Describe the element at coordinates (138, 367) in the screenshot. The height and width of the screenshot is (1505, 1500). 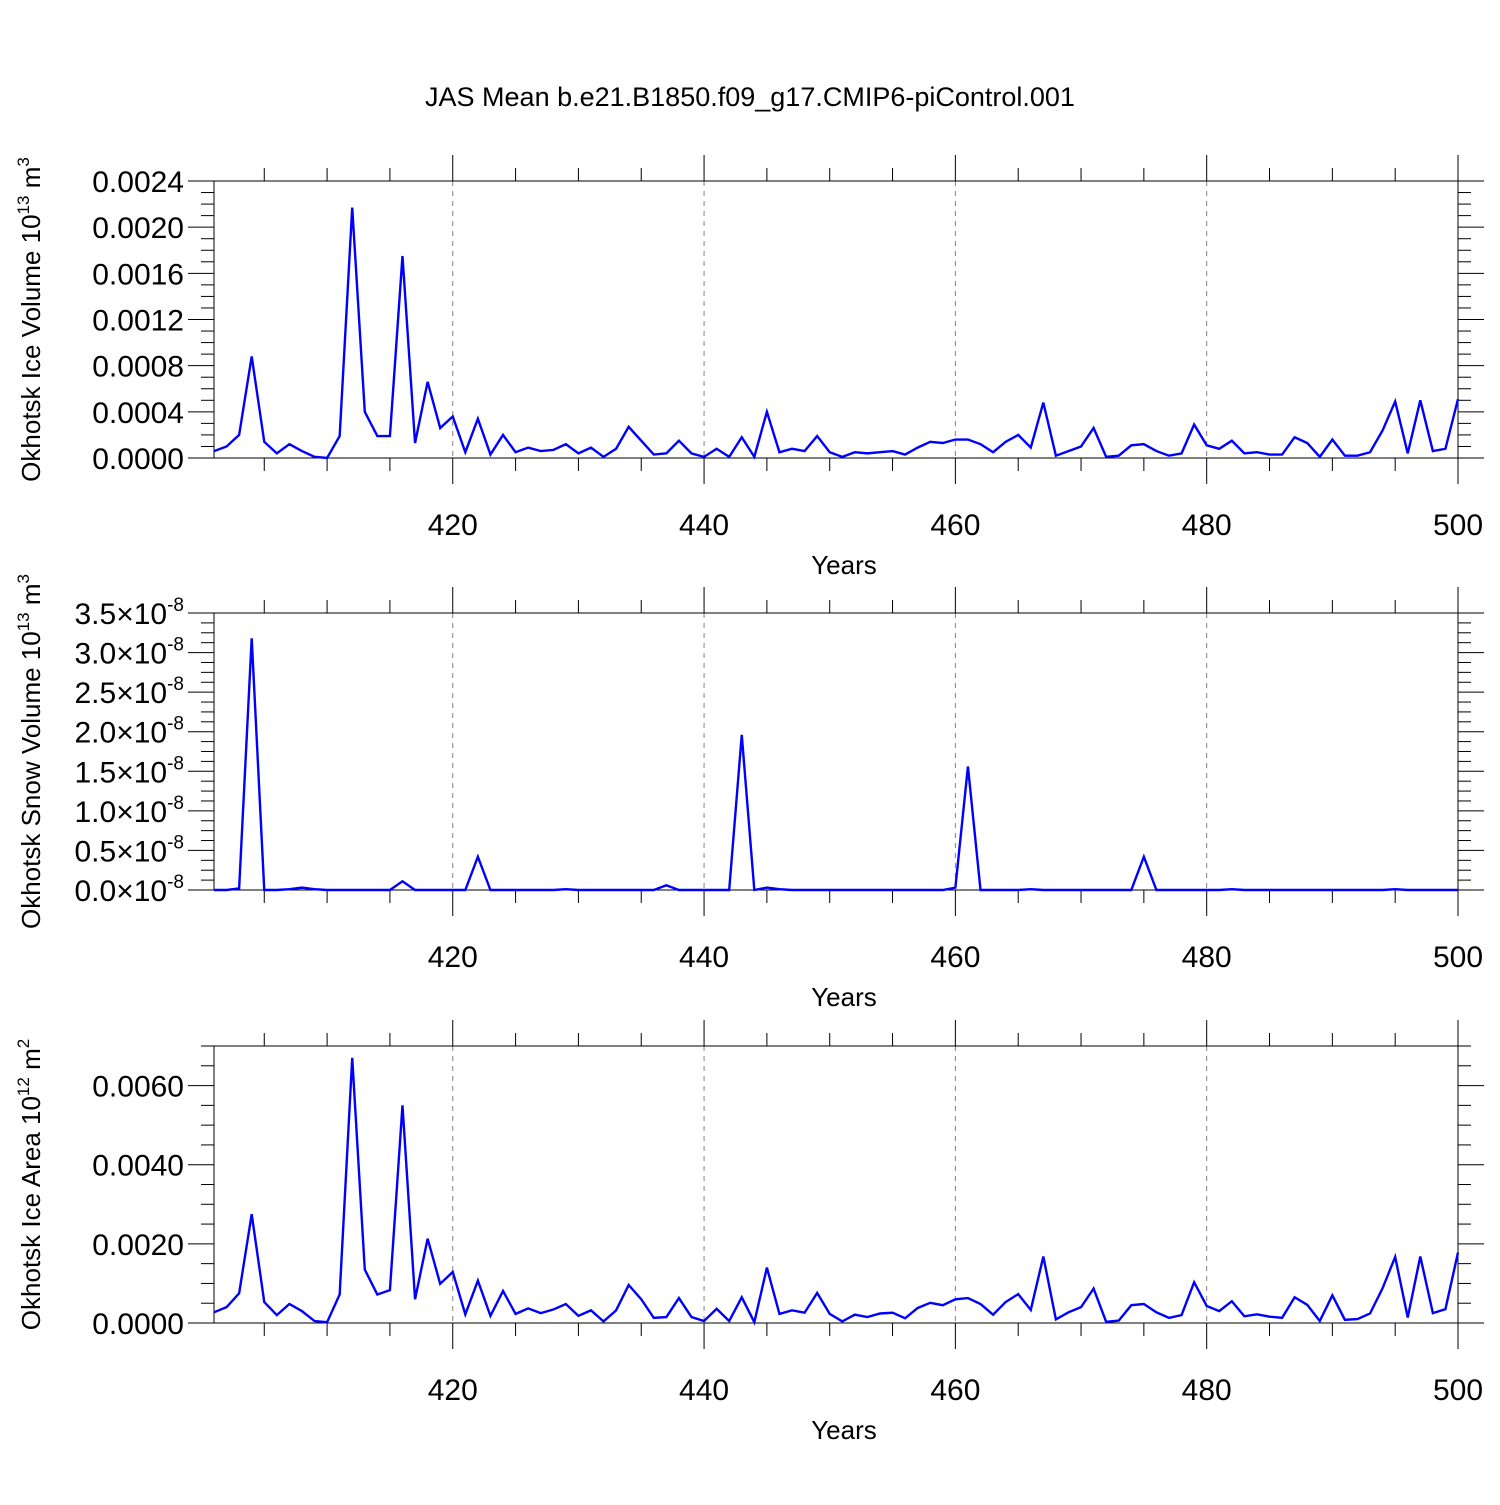
I see `y-tick-label: 0.0008` at that location.